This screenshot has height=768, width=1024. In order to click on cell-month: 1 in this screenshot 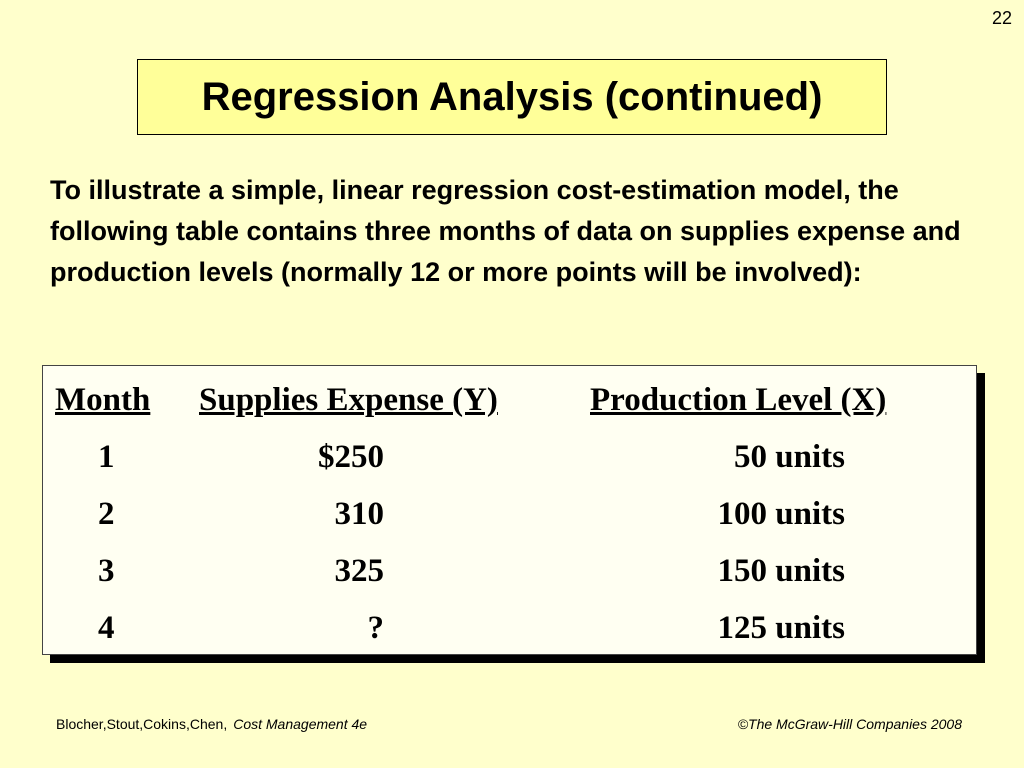, I will do `click(106, 457)`.